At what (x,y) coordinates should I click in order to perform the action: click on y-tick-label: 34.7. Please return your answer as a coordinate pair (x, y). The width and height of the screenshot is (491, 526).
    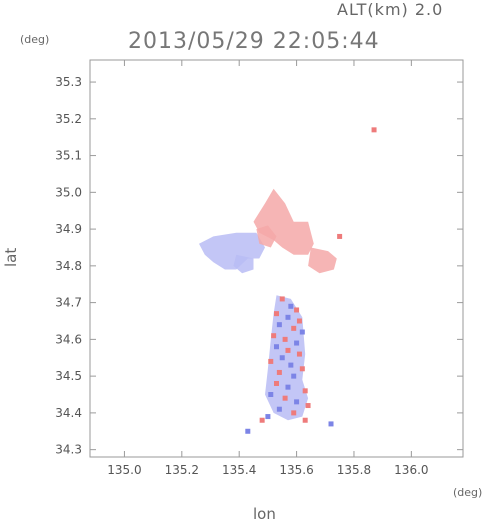
    Looking at the image, I should click on (68, 303).